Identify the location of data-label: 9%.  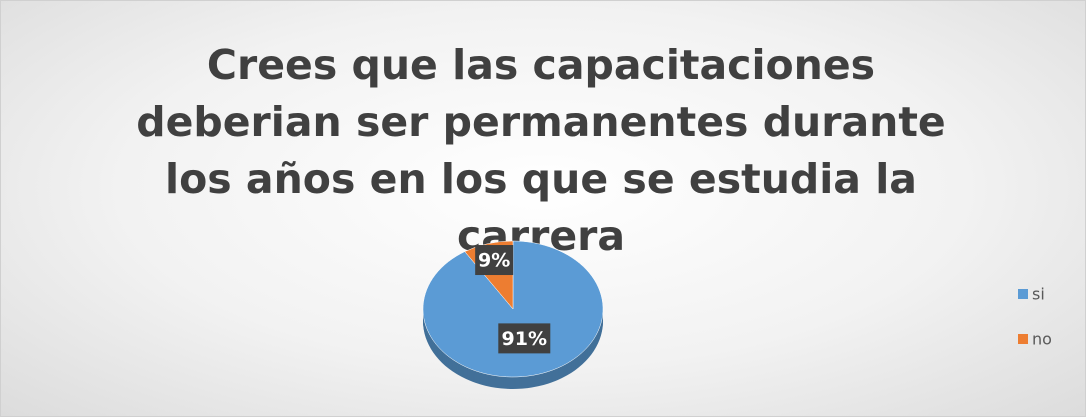
(494, 261).